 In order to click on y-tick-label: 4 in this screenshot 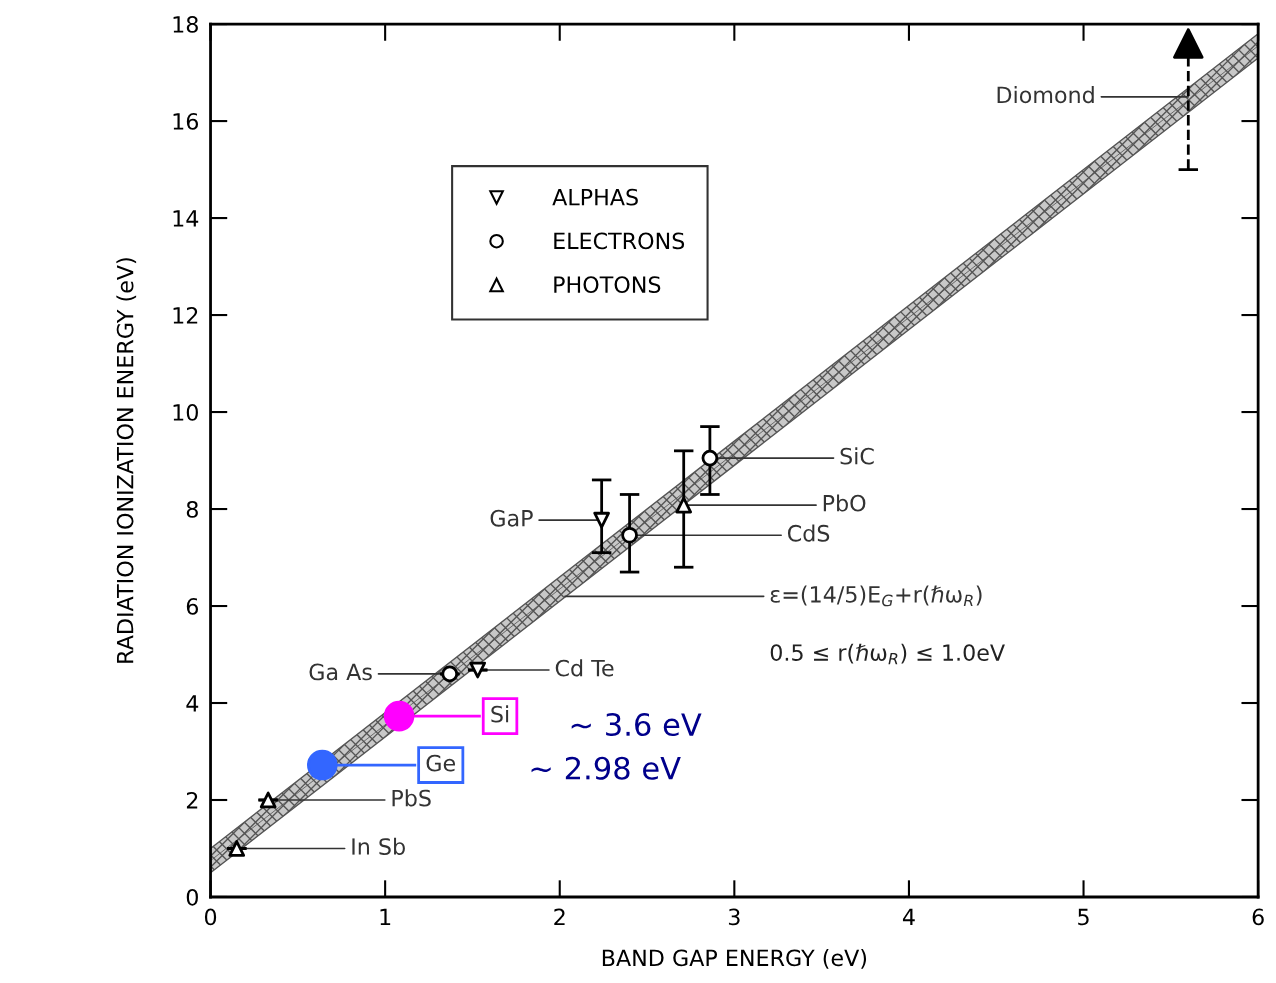, I will do `click(192, 703)`.